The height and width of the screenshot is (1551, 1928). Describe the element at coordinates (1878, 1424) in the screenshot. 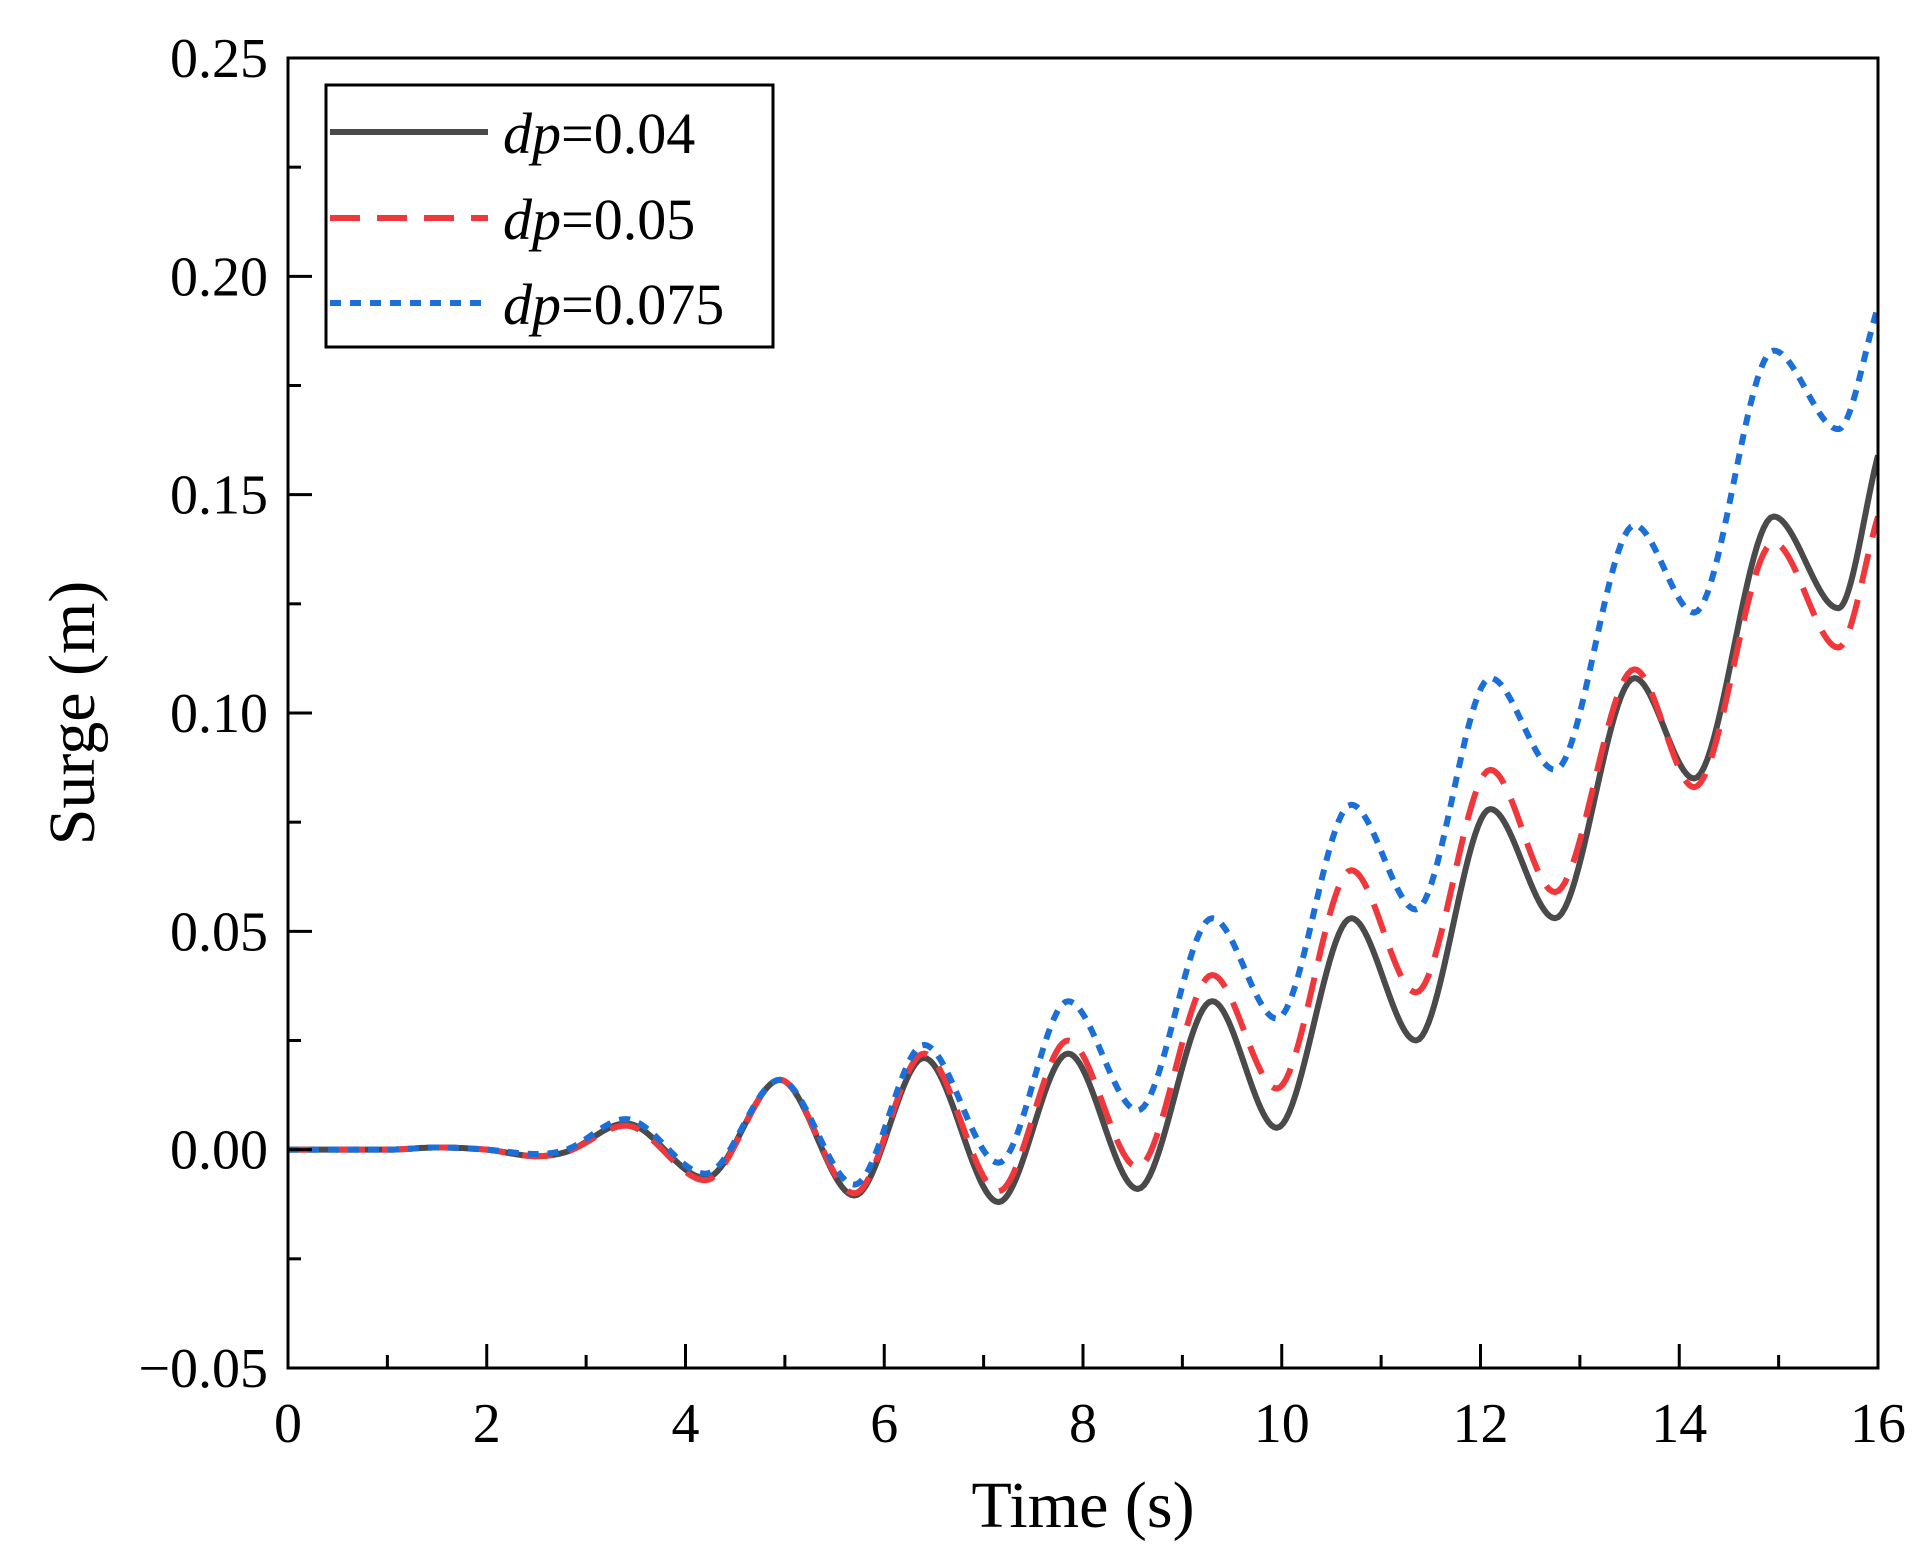

I see `x-tick-label: 16` at that location.